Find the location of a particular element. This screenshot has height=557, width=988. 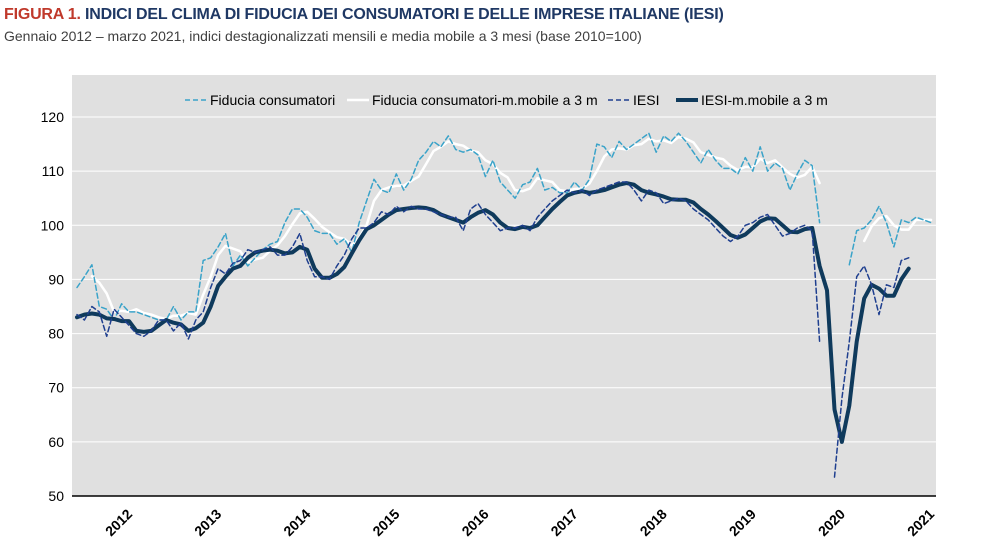

x-tick-label: 2016 is located at coordinates (474, 522).